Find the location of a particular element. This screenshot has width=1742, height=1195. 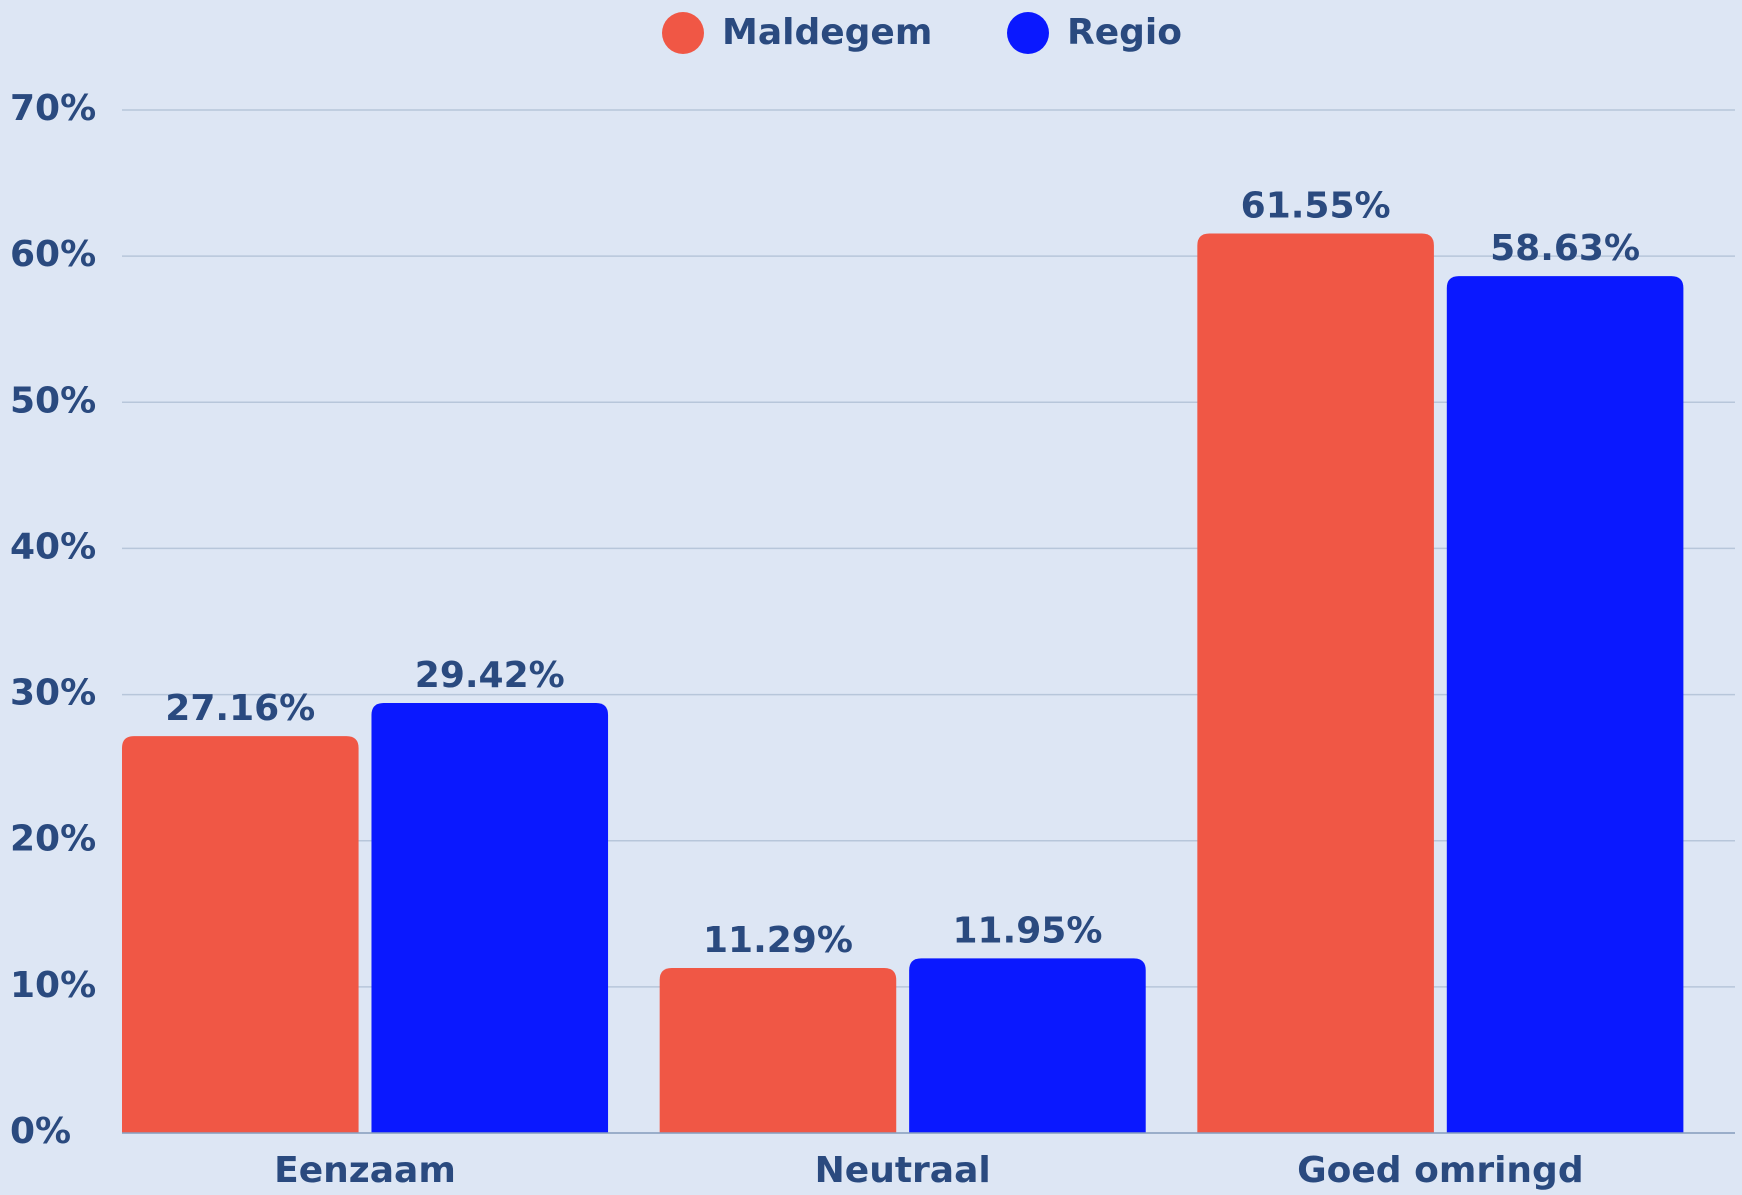

data-label: 61.55% is located at coordinates (1316, 205).